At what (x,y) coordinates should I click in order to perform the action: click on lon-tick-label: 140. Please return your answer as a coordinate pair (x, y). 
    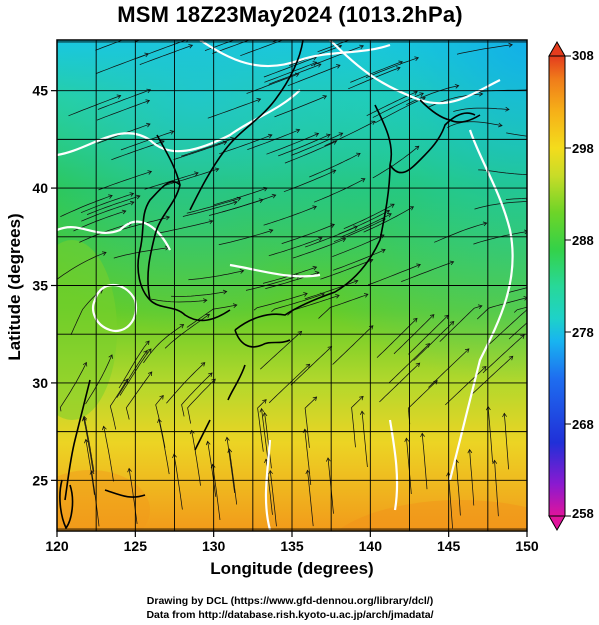
    Looking at the image, I should click on (371, 546).